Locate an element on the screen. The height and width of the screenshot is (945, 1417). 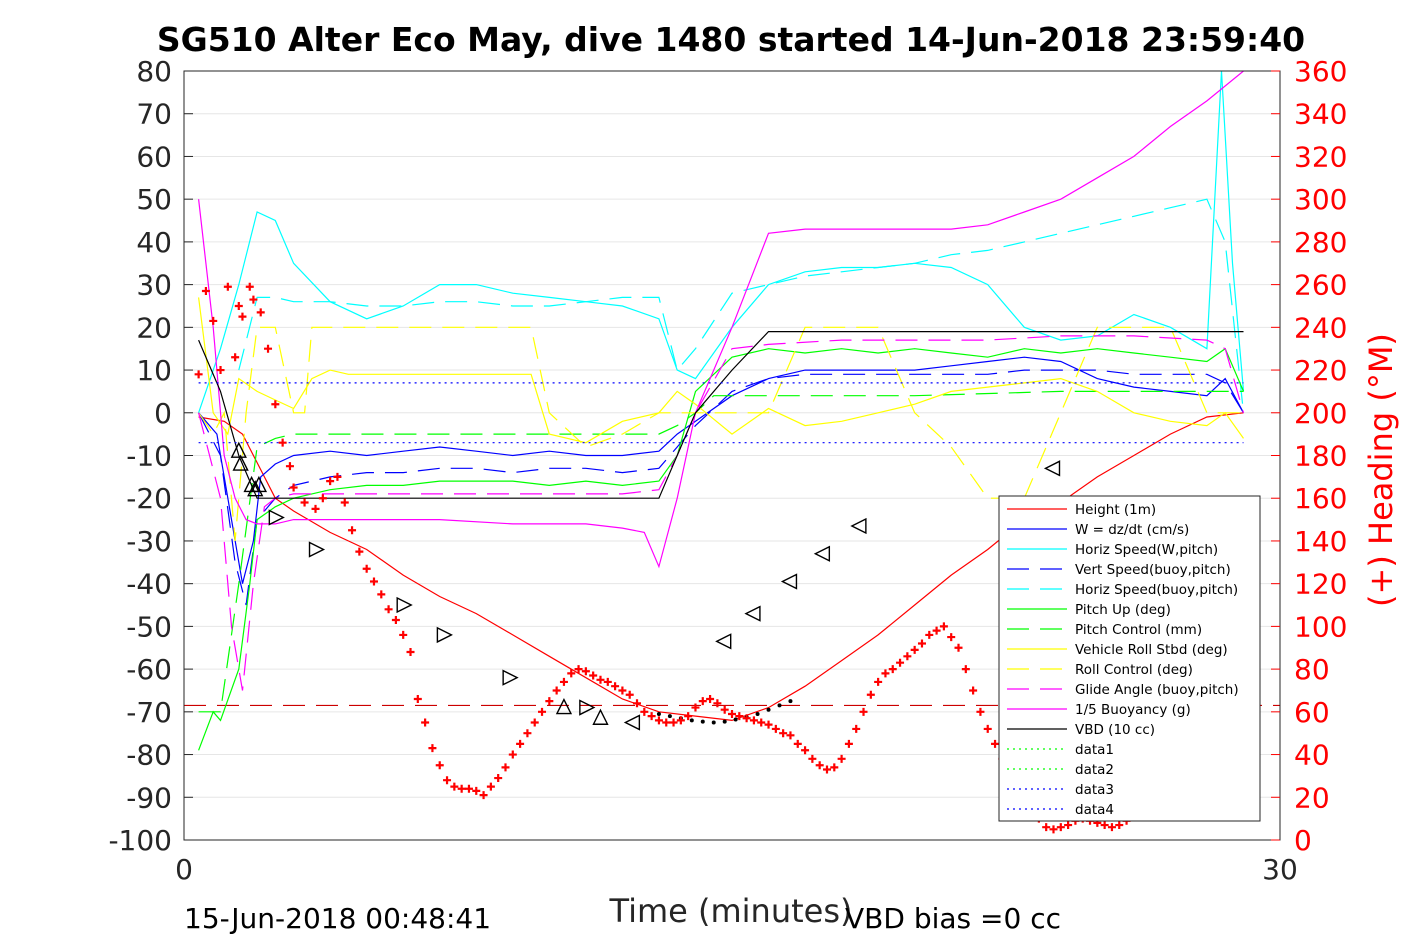
y2-tick-label: 320 is located at coordinates (1320, 156).